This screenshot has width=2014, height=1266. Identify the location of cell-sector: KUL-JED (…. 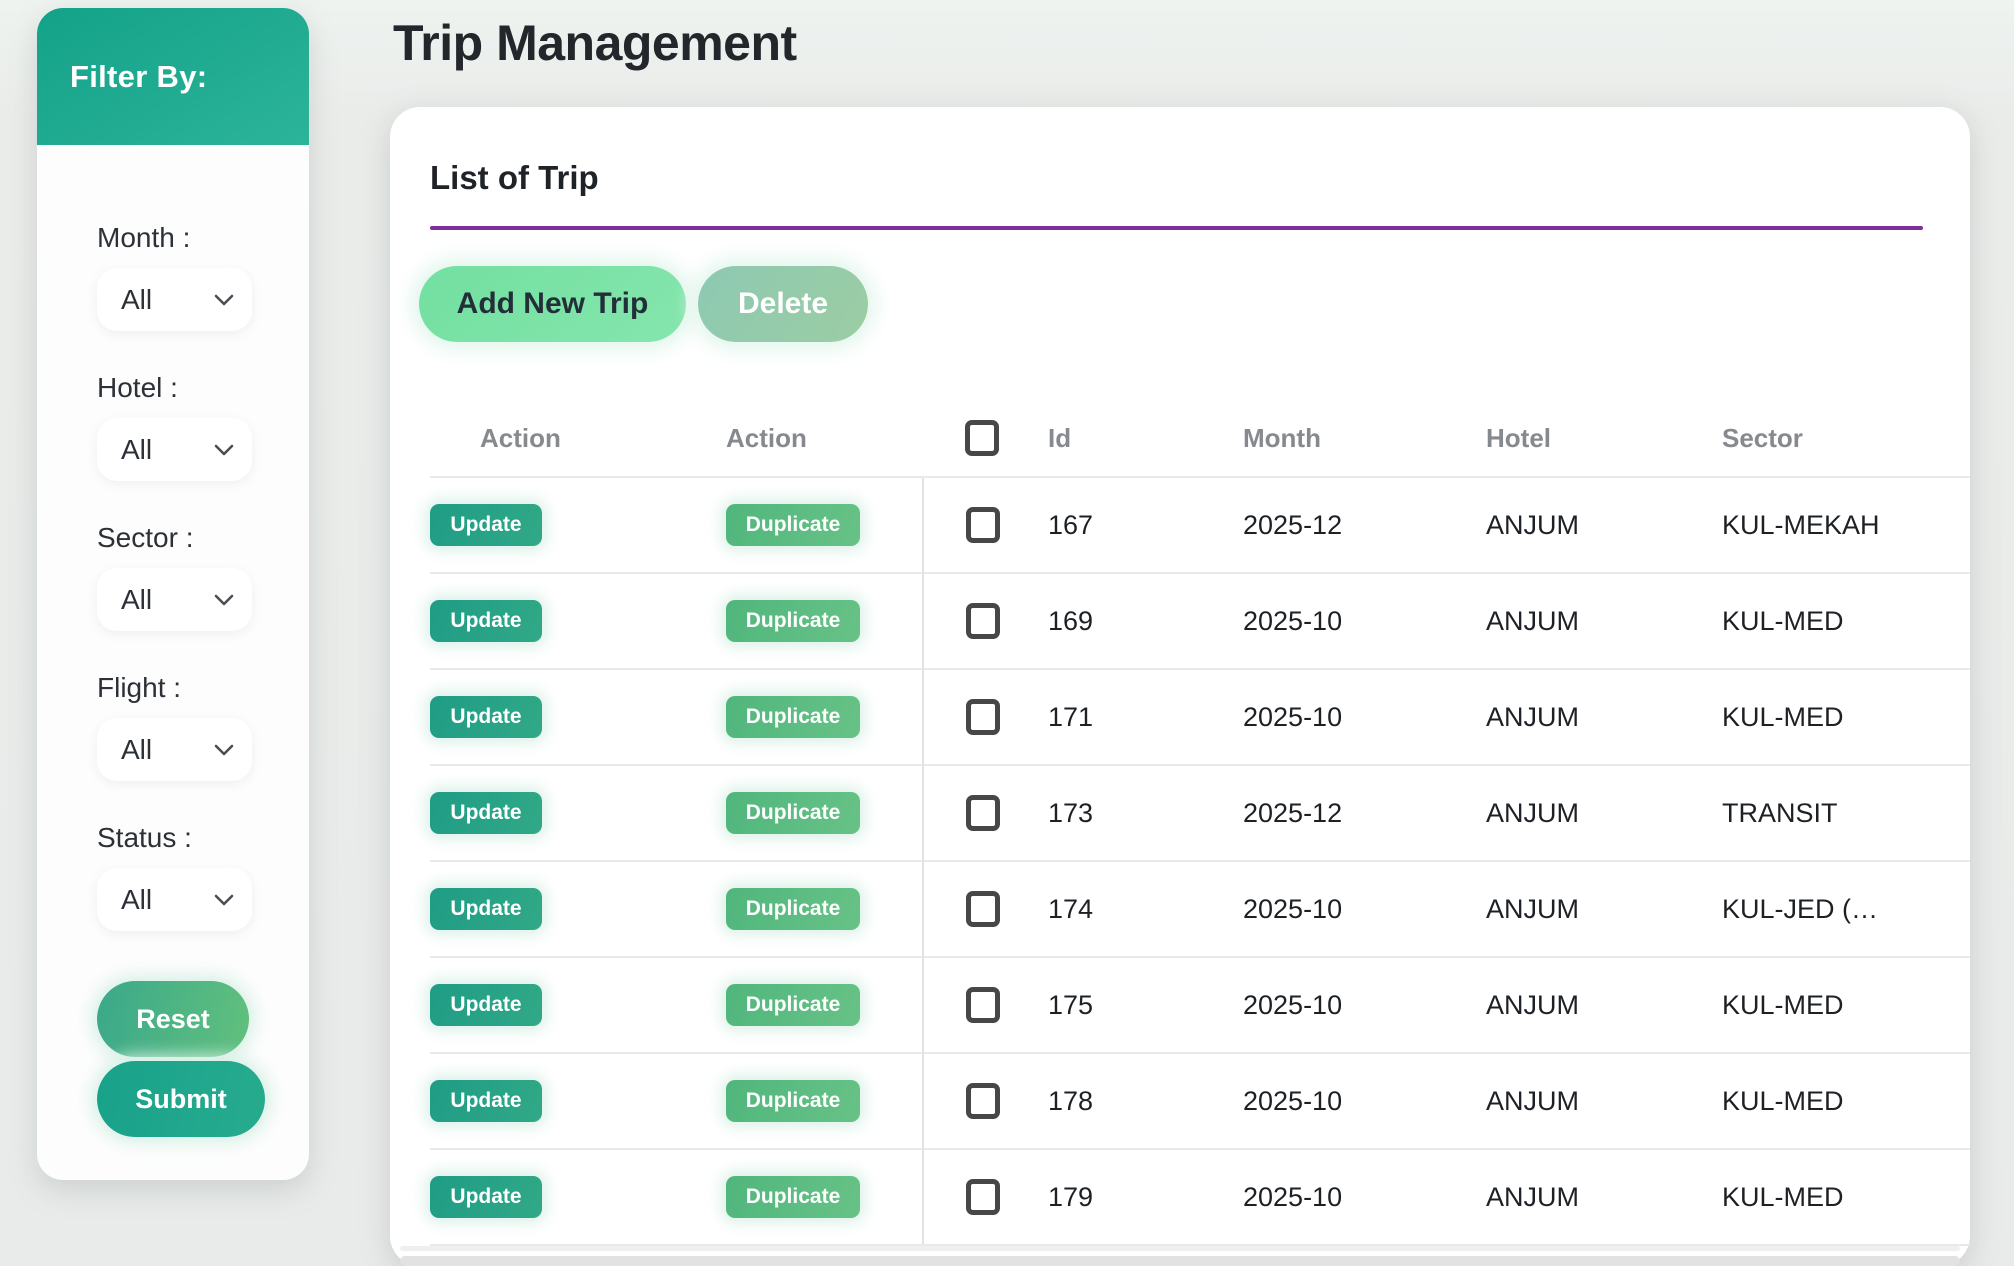
(1846, 908).